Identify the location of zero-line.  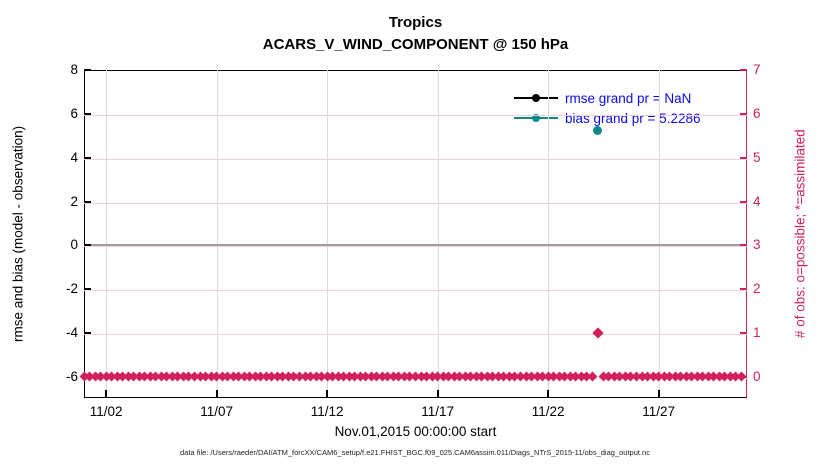
(415, 245).